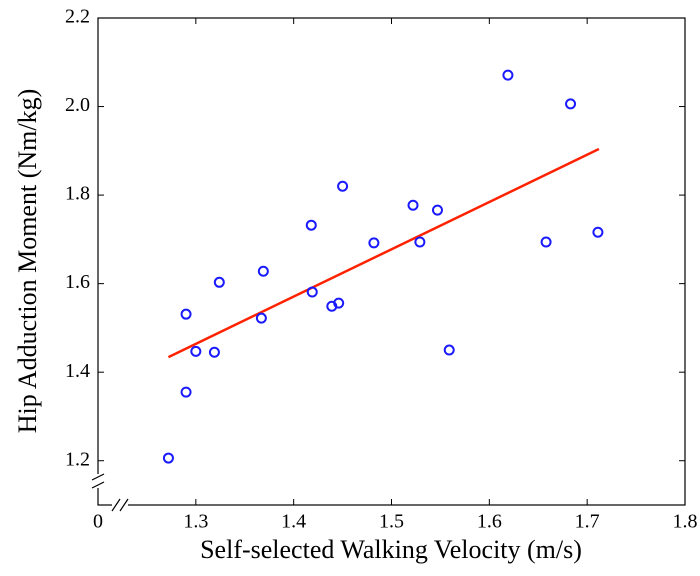 This screenshot has width=700, height=576. I want to click on y-tick-label: 2.2, so click(77, 17).